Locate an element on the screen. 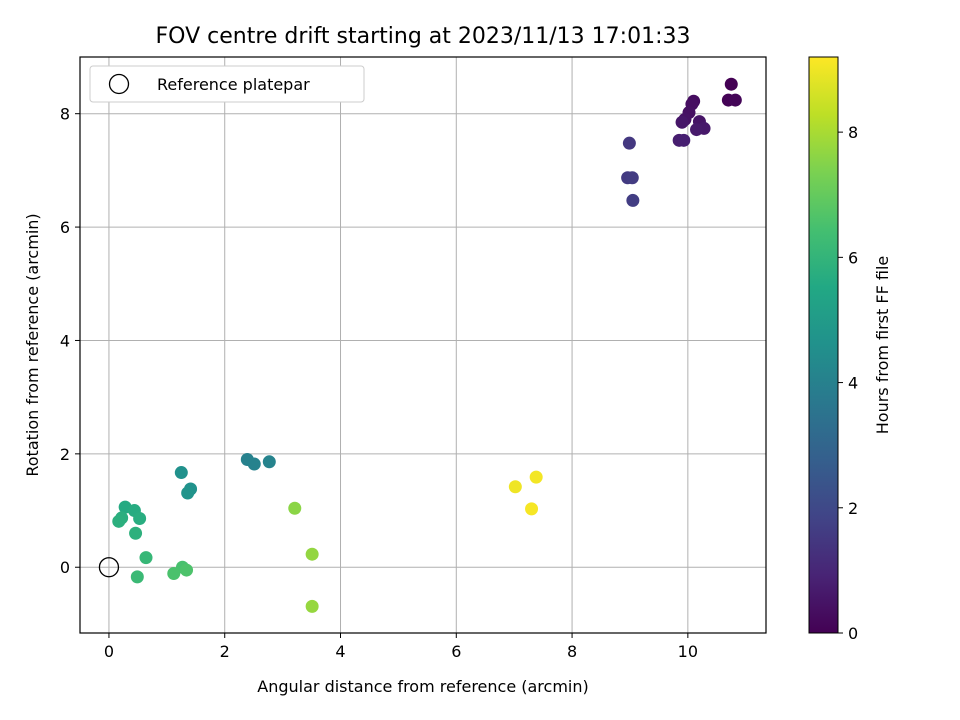 This screenshot has height=720, width=960. reference-marker-layer is located at coordinates (109, 567).